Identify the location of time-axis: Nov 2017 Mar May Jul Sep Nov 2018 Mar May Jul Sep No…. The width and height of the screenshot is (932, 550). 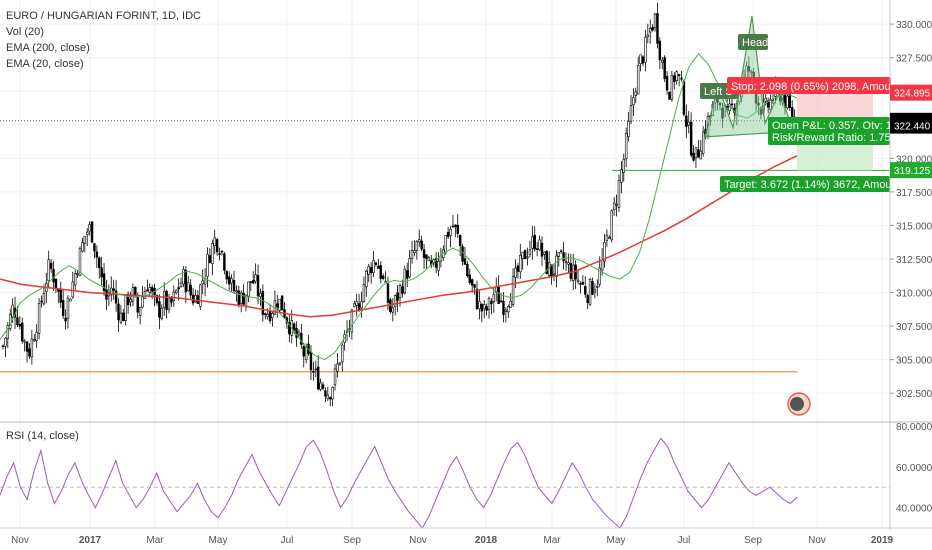
(466, 536).